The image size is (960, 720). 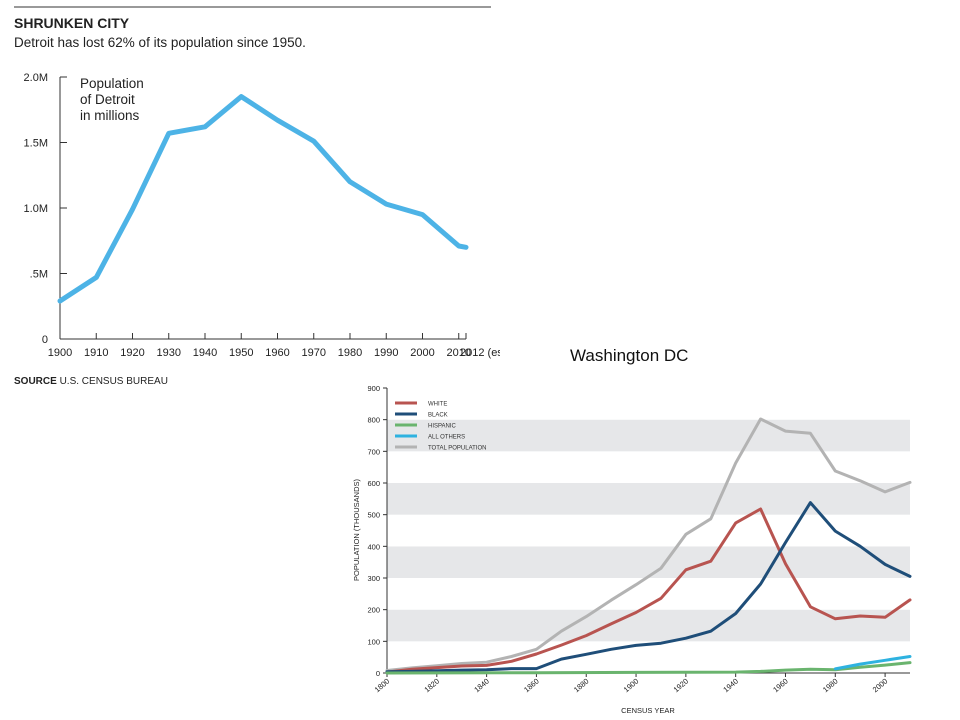 What do you see at coordinates (110, 115) in the screenshot?
I see `annotation-line: in millions` at bounding box center [110, 115].